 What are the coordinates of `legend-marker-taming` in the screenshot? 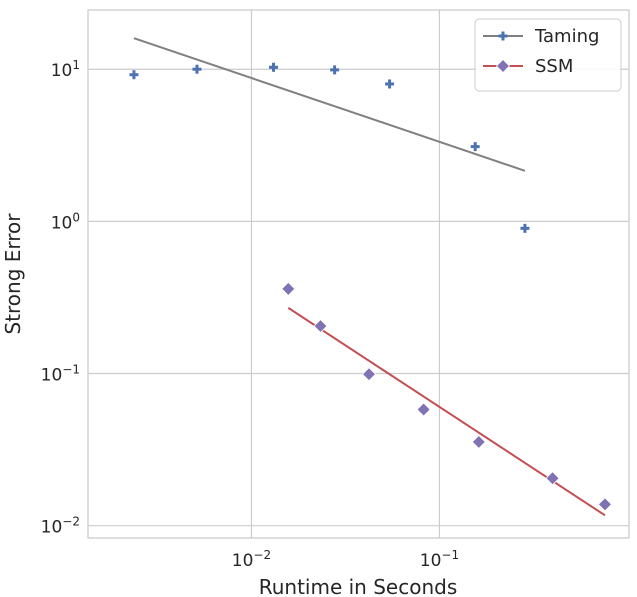 It's located at (503, 36).